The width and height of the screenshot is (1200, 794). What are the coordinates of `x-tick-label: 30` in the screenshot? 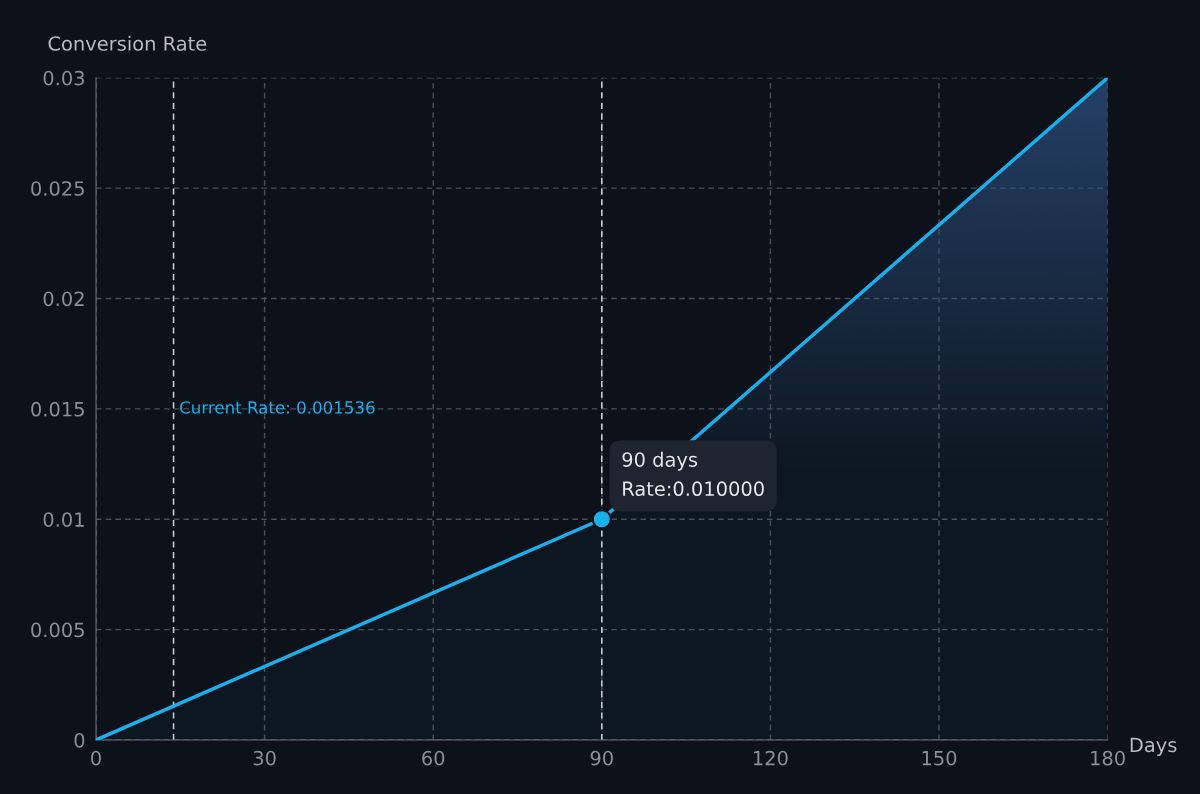 It's located at (264, 758).